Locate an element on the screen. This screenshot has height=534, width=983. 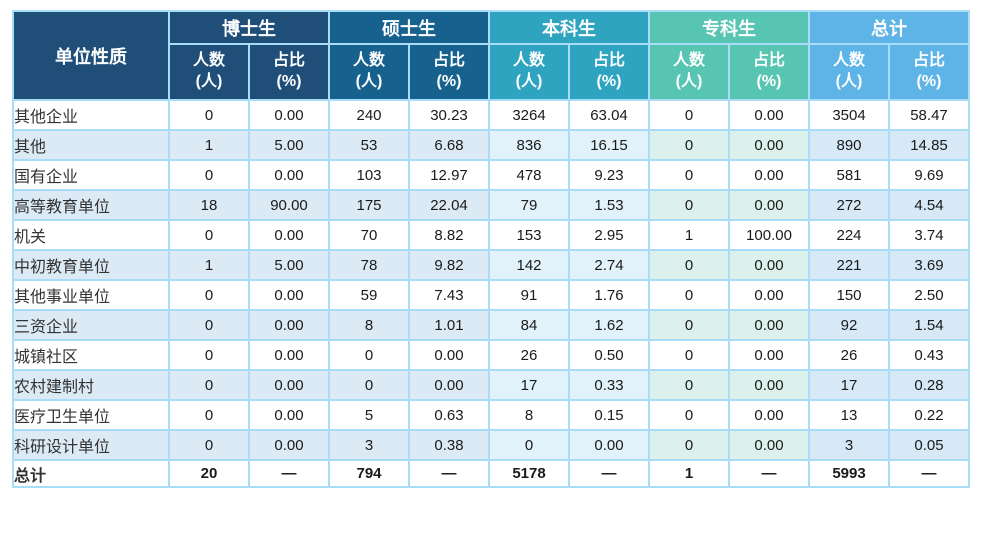
value-cell: 5 is located at coordinates (369, 415).